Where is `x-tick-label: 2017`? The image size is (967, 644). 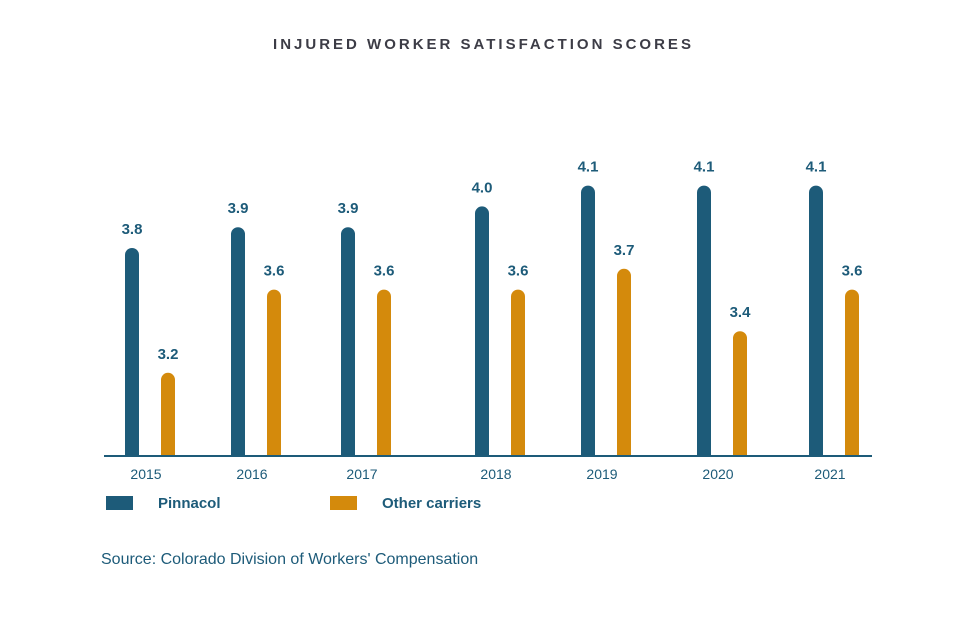 x-tick-label: 2017 is located at coordinates (361, 474).